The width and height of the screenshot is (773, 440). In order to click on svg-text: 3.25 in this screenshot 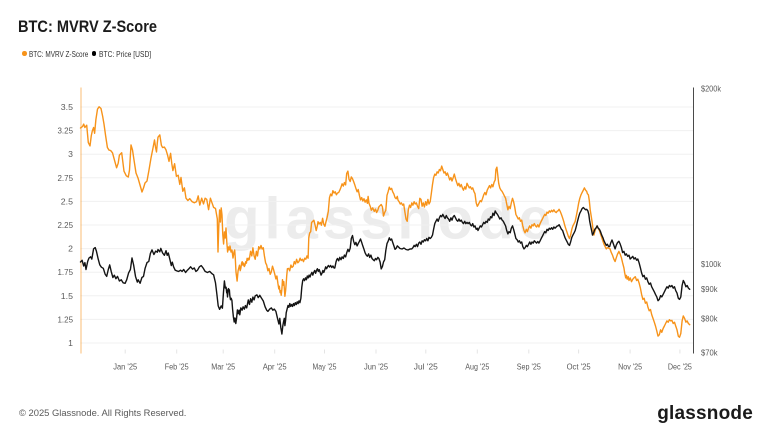, I will do `click(66, 131)`.